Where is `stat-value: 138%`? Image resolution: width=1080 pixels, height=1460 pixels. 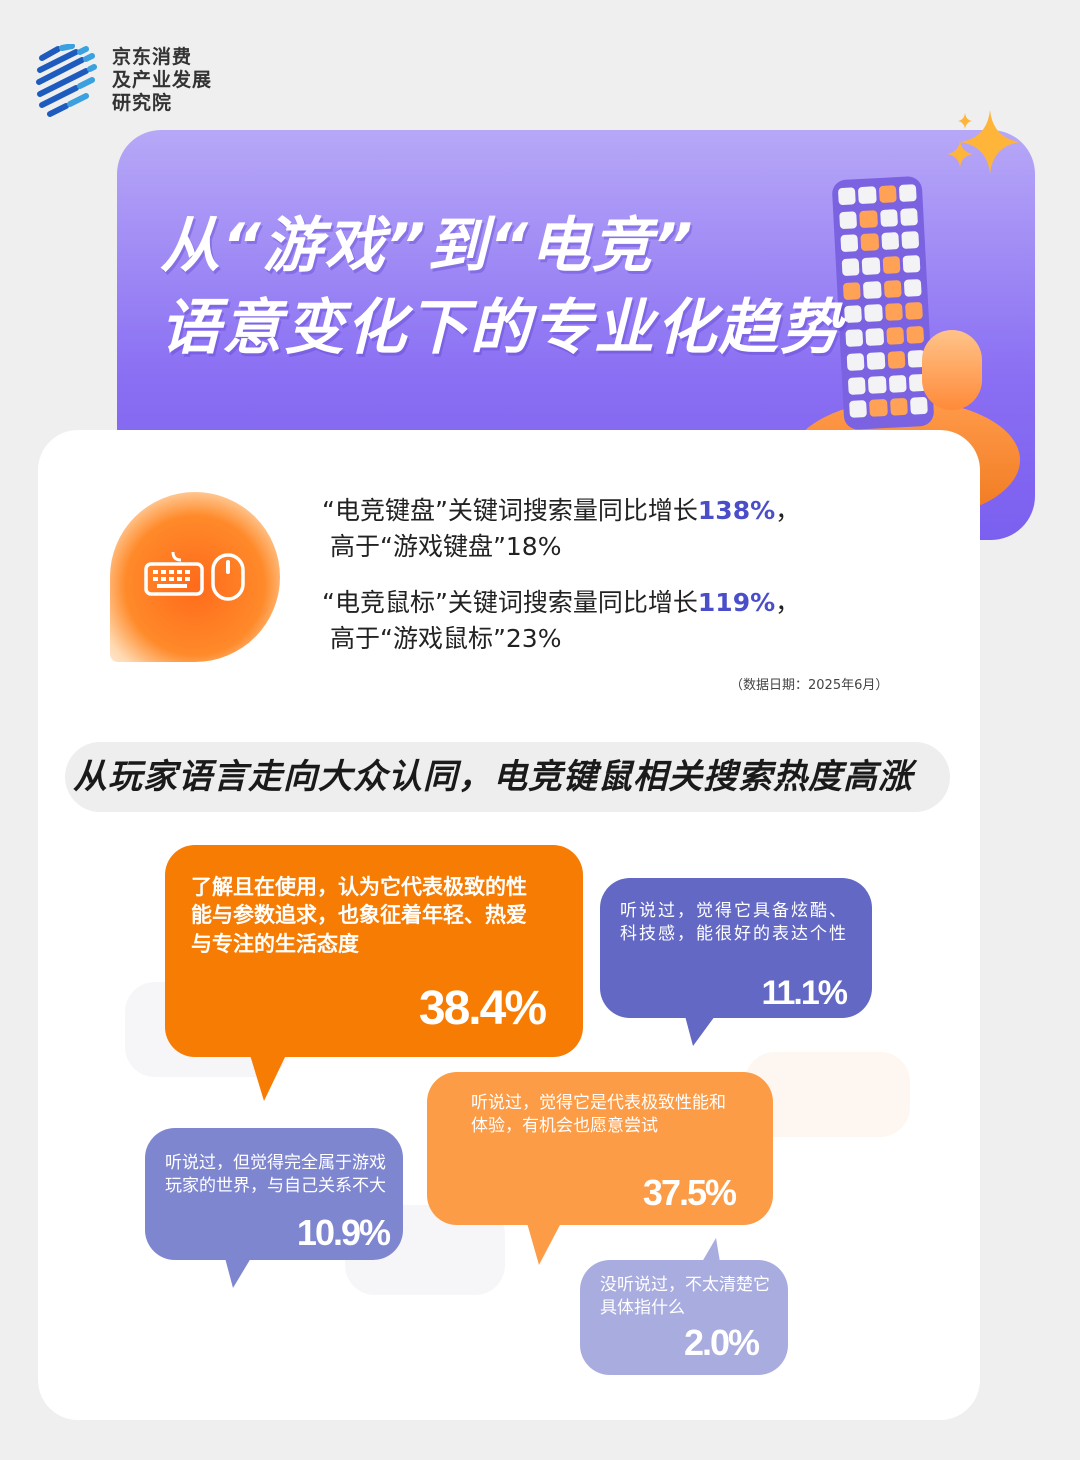 stat-value: 138% is located at coordinates (736, 510).